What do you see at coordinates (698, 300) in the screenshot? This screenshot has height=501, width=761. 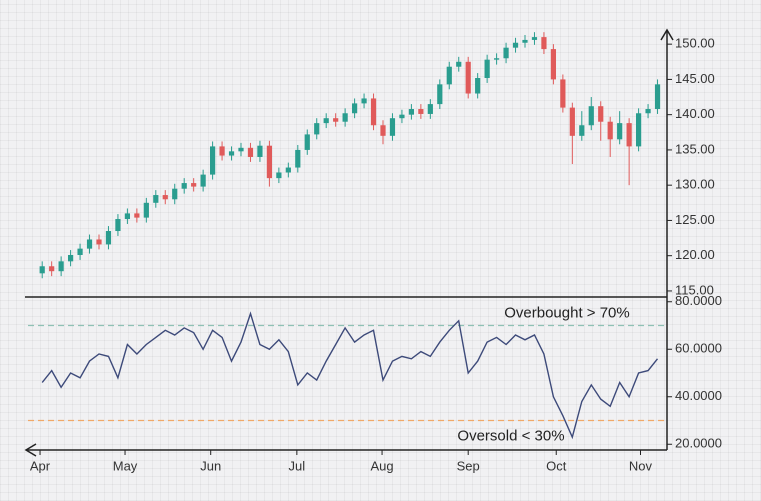 I see `y-tick-label: 80.0000` at bounding box center [698, 300].